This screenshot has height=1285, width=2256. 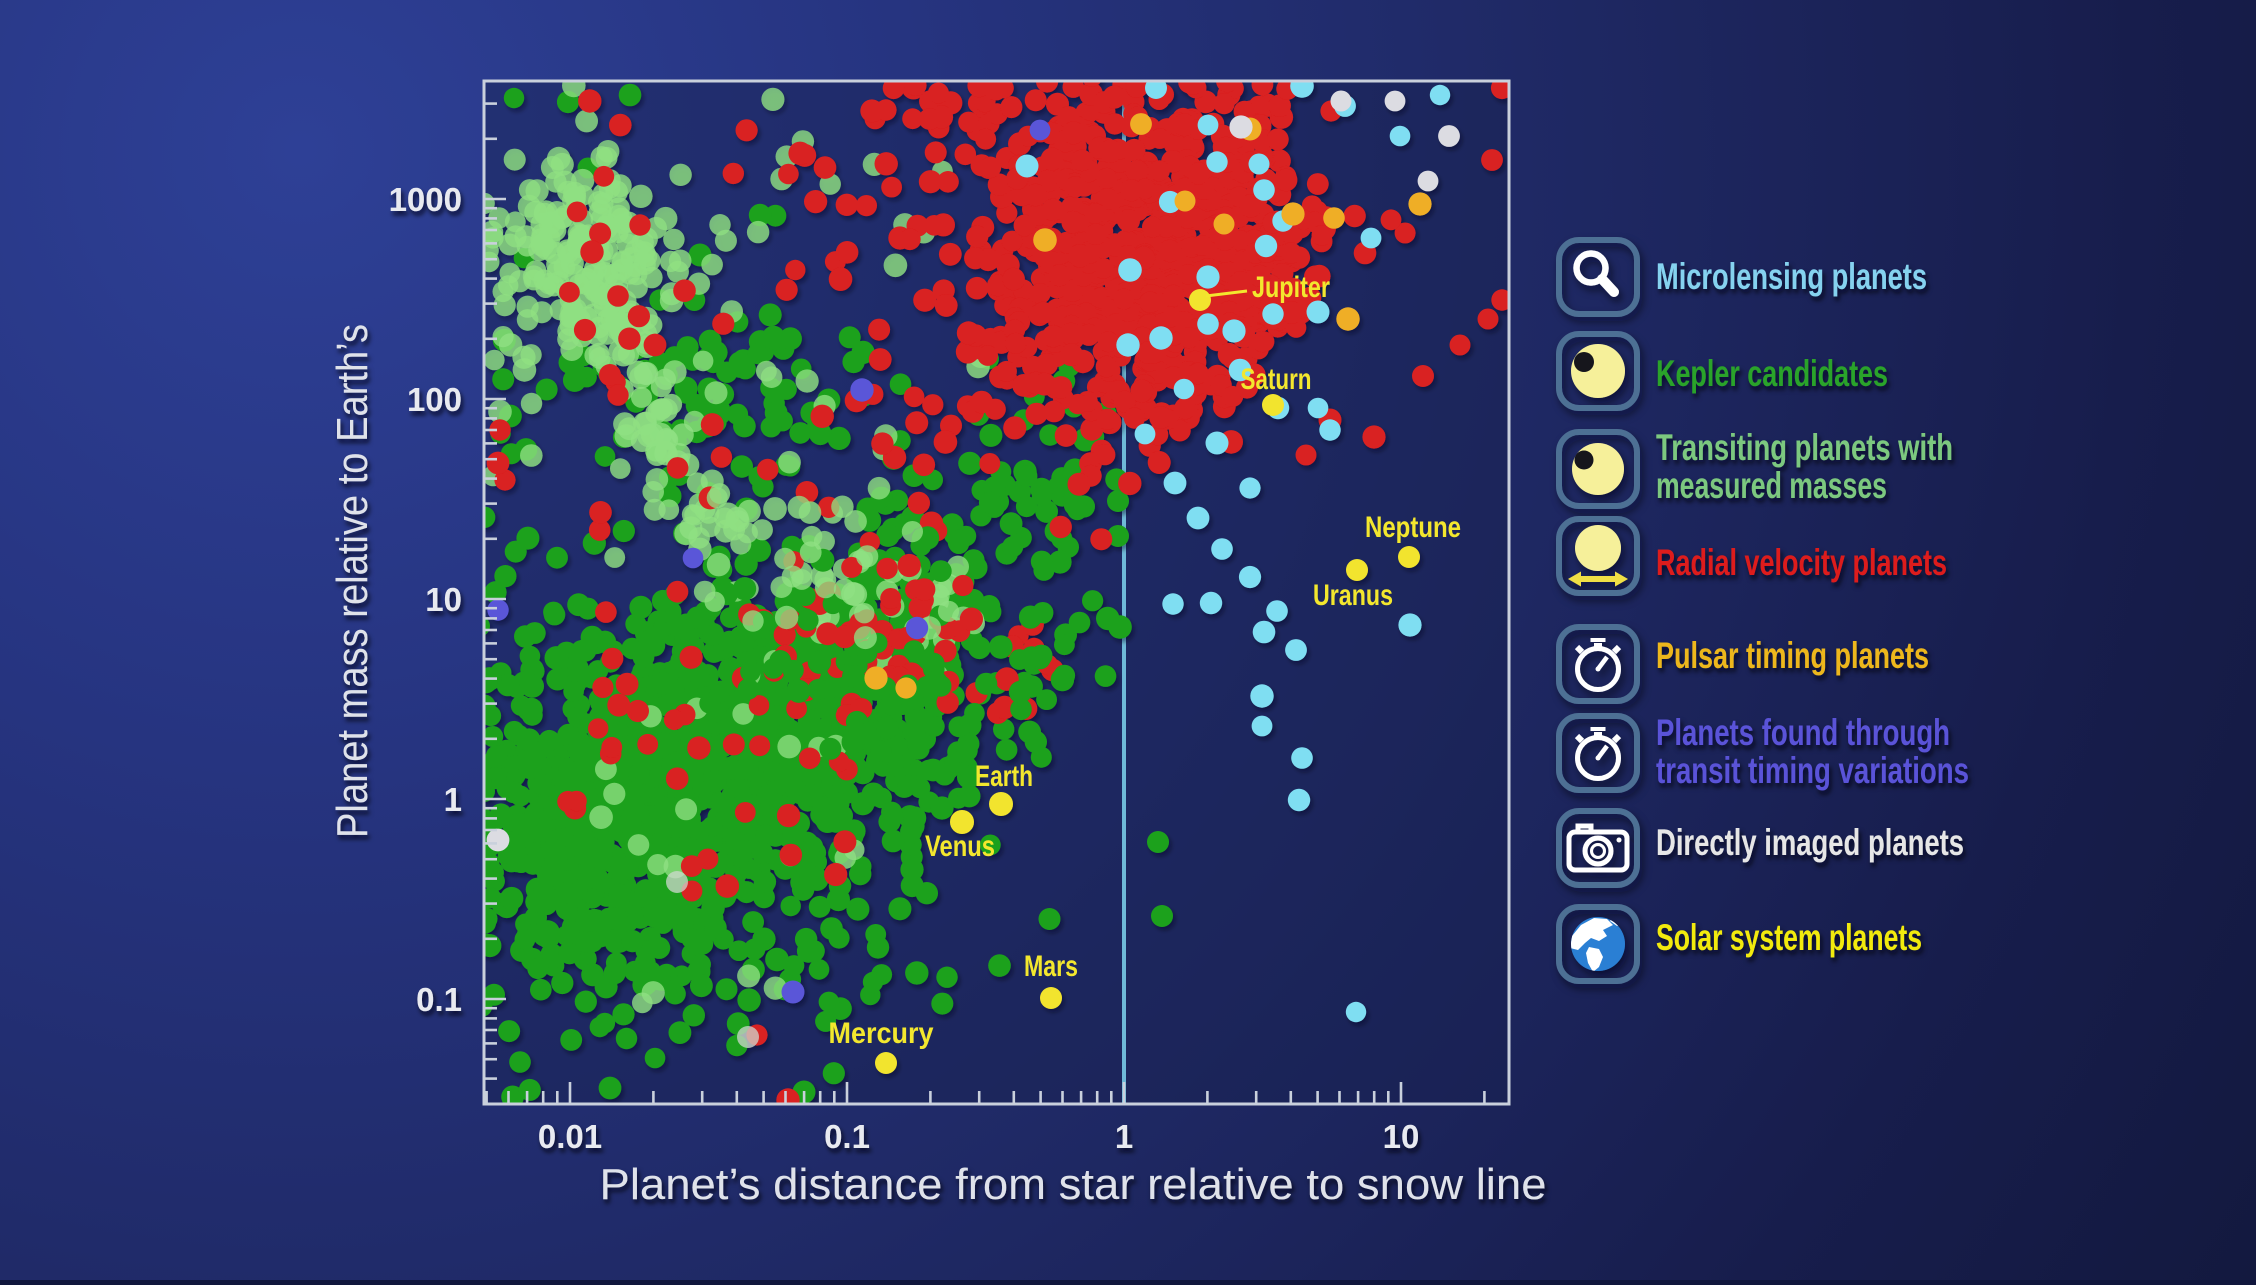 I want to click on svg-text: Mars, so click(x=1051, y=966).